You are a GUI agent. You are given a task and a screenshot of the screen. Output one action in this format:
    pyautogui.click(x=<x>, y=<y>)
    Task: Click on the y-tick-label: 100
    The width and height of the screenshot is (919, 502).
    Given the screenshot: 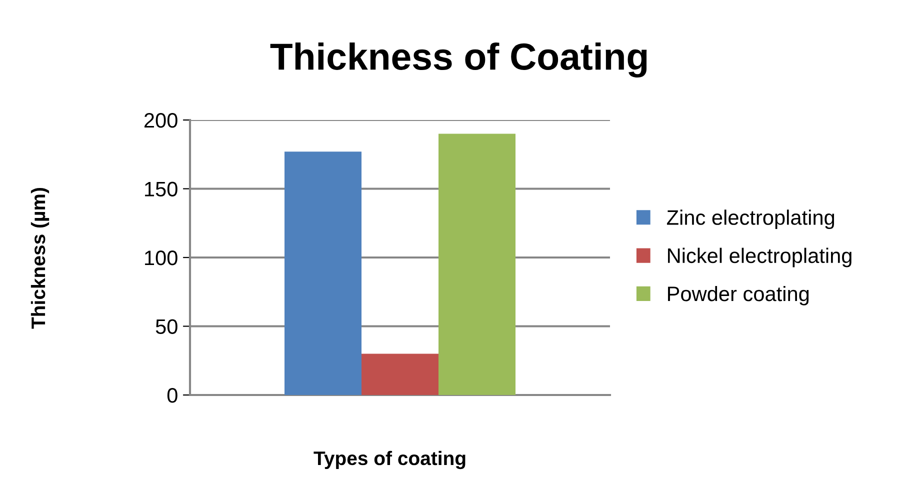 What is the action you would take?
    pyautogui.click(x=161, y=258)
    